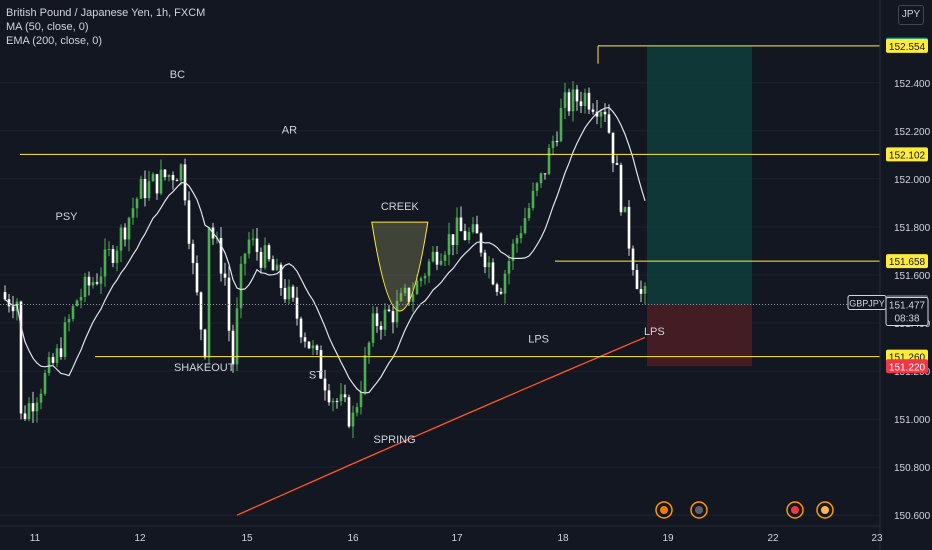 Image resolution: width=932 pixels, height=550 pixels. Describe the element at coordinates (906, 275) in the screenshot. I see `price-axis` at that location.